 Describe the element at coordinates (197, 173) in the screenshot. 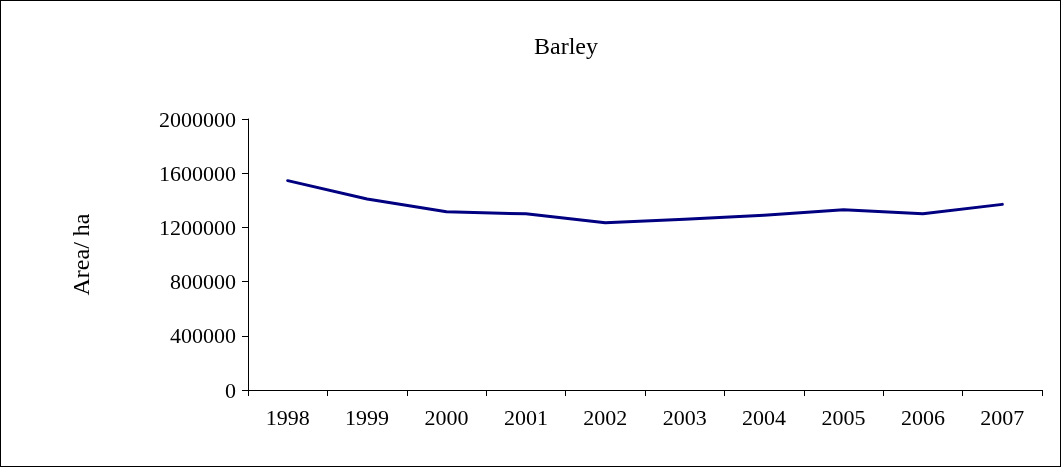

I see `y-tick-label: 1600000` at that location.